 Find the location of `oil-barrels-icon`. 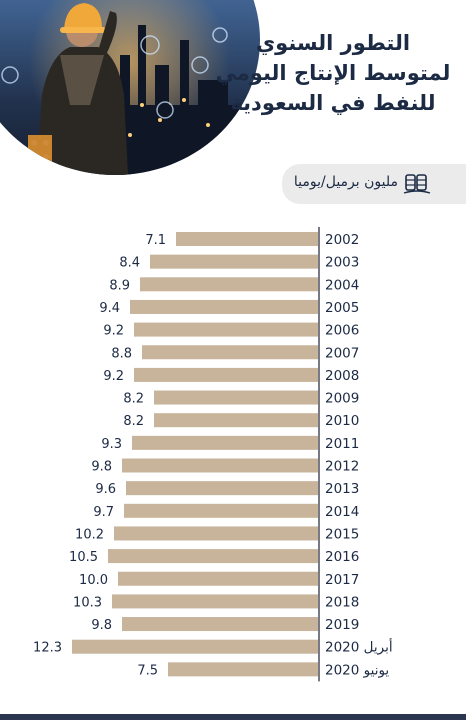

oil-barrels-icon is located at coordinates (417, 184).